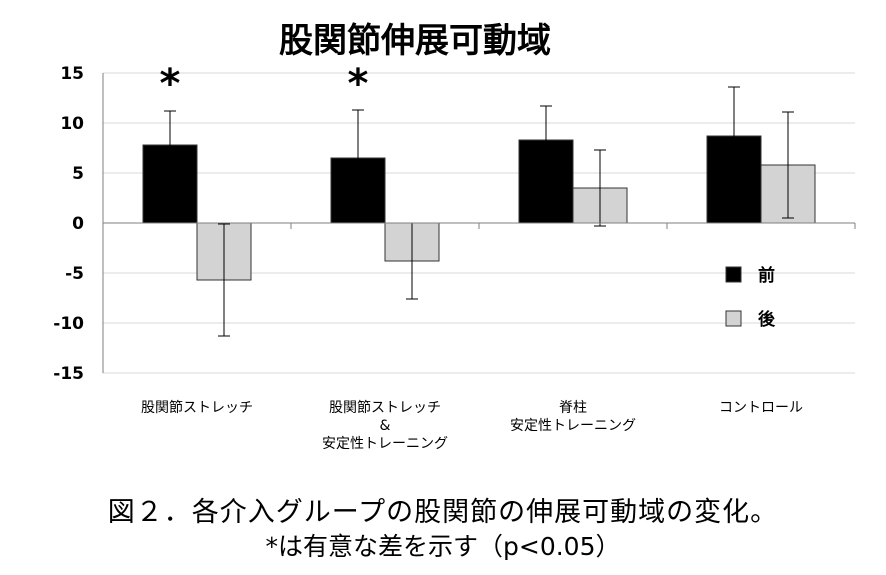 The width and height of the screenshot is (886, 575). I want to click on figure-caption-line2: *は有意な差を示す（p<0.05）, so click(443, 546).